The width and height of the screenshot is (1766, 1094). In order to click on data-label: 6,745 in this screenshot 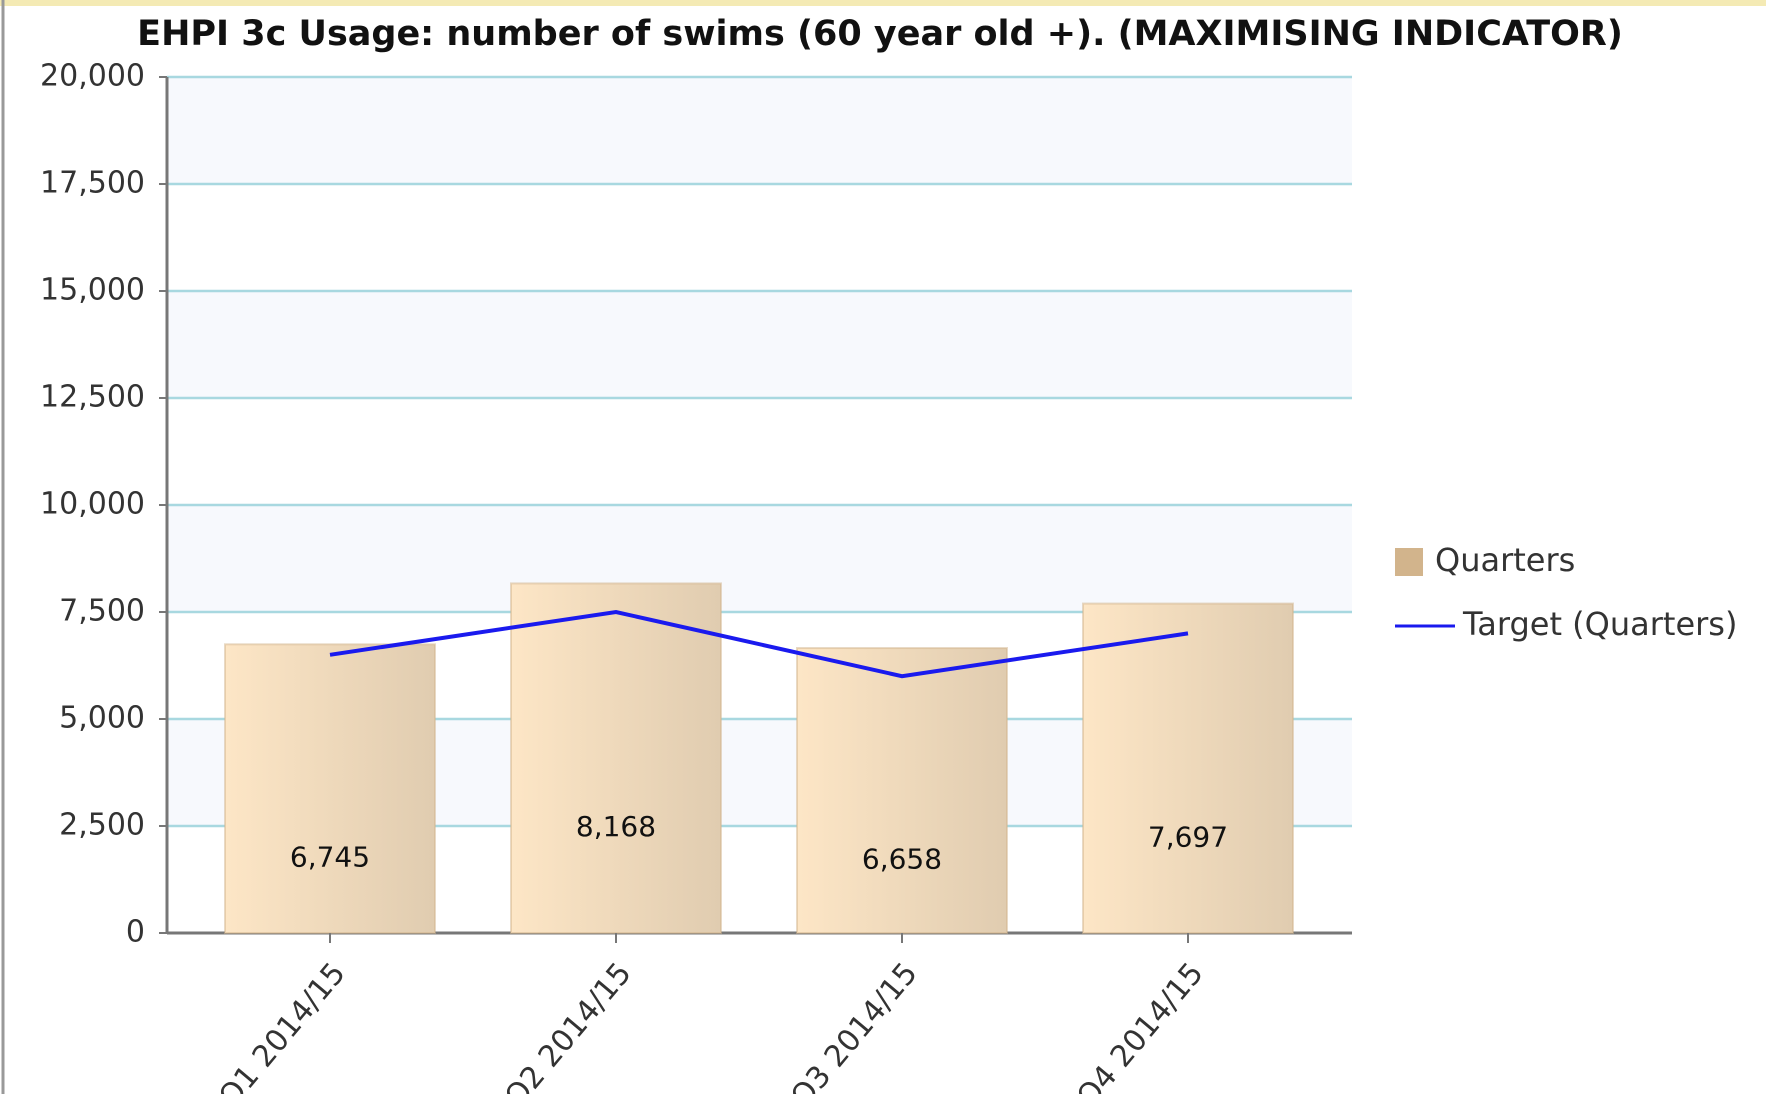, I will do `click(330, 857)`.